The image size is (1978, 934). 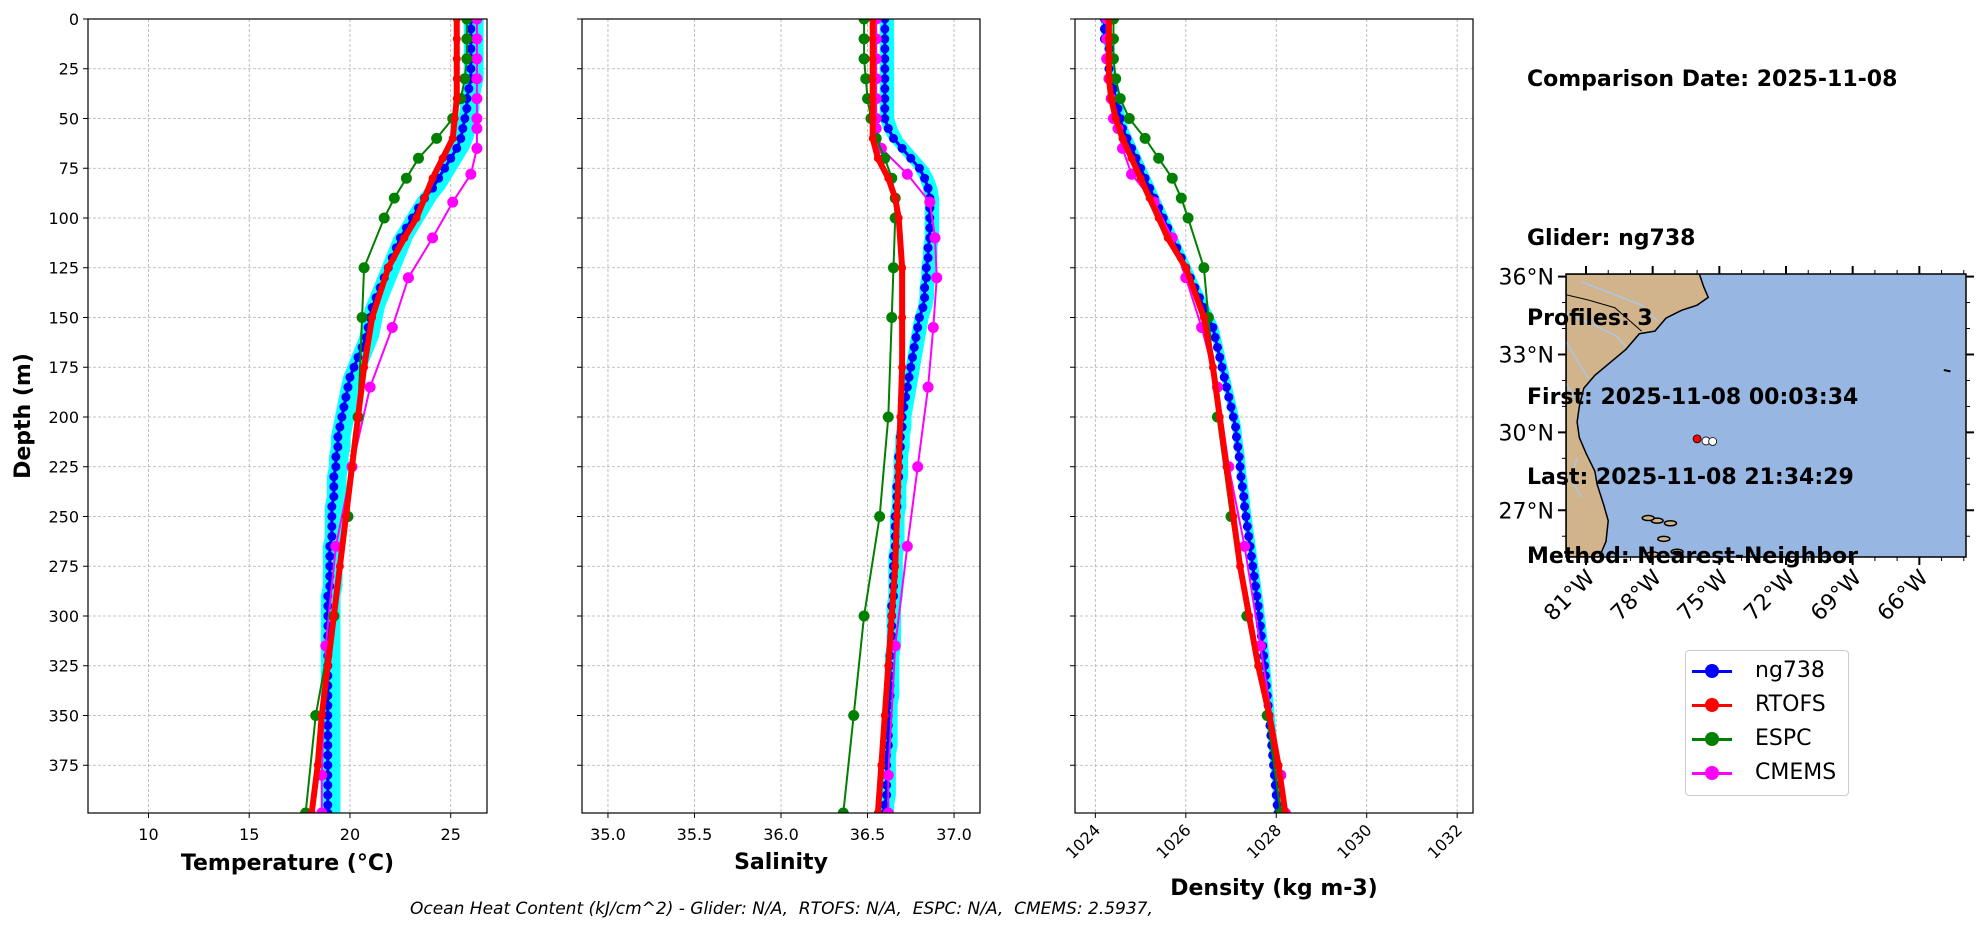 I want to click on comparison-date: Comparison Date: 2025-11-08, so click(x=1712, y=79).